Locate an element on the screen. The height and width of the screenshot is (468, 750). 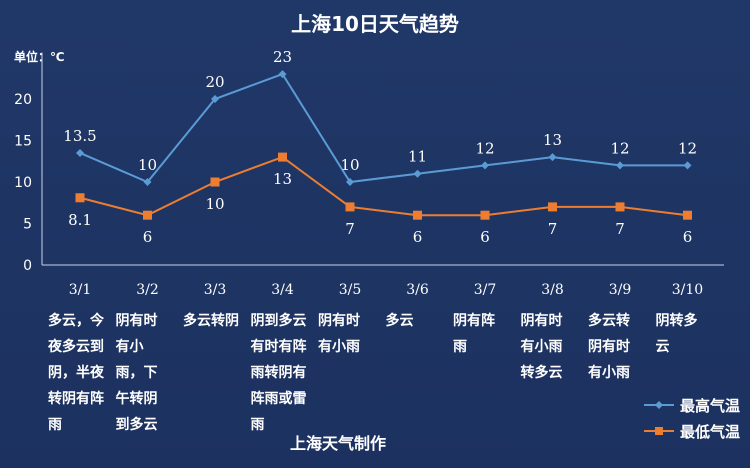
weather-description: 阴有时 有小 雨，下 午转阴 到多云 is located at coordinates (150, 373).